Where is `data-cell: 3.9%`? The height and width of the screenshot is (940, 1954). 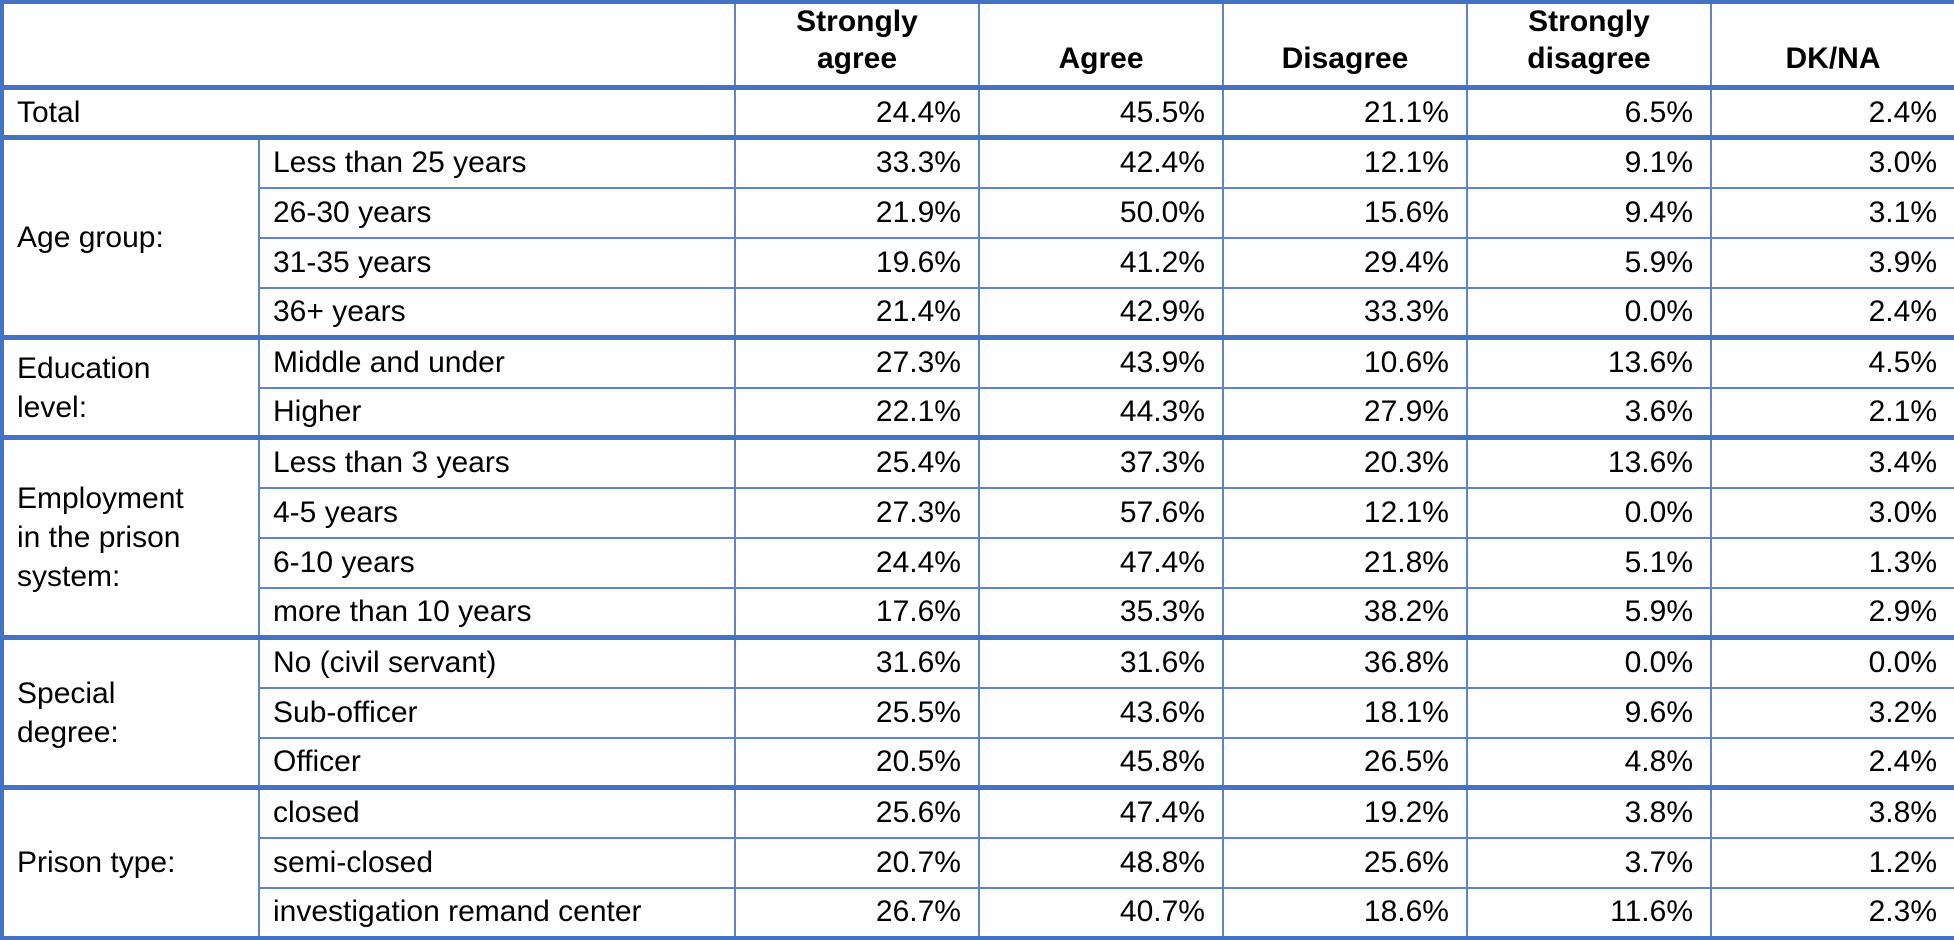
data-cell: 3.9% is located at coordinates (1832, 262).